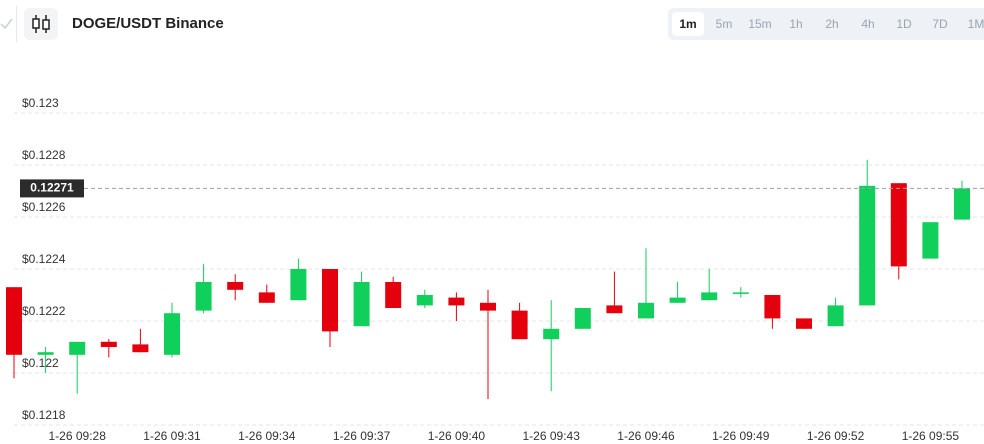 Image resolution: width=984 pixels, height=444 pixels. What do you see at coordinates (44, 259) in the screenshot?
I see `y-tick-label: $0.1224` at bounding box center [44, 259].